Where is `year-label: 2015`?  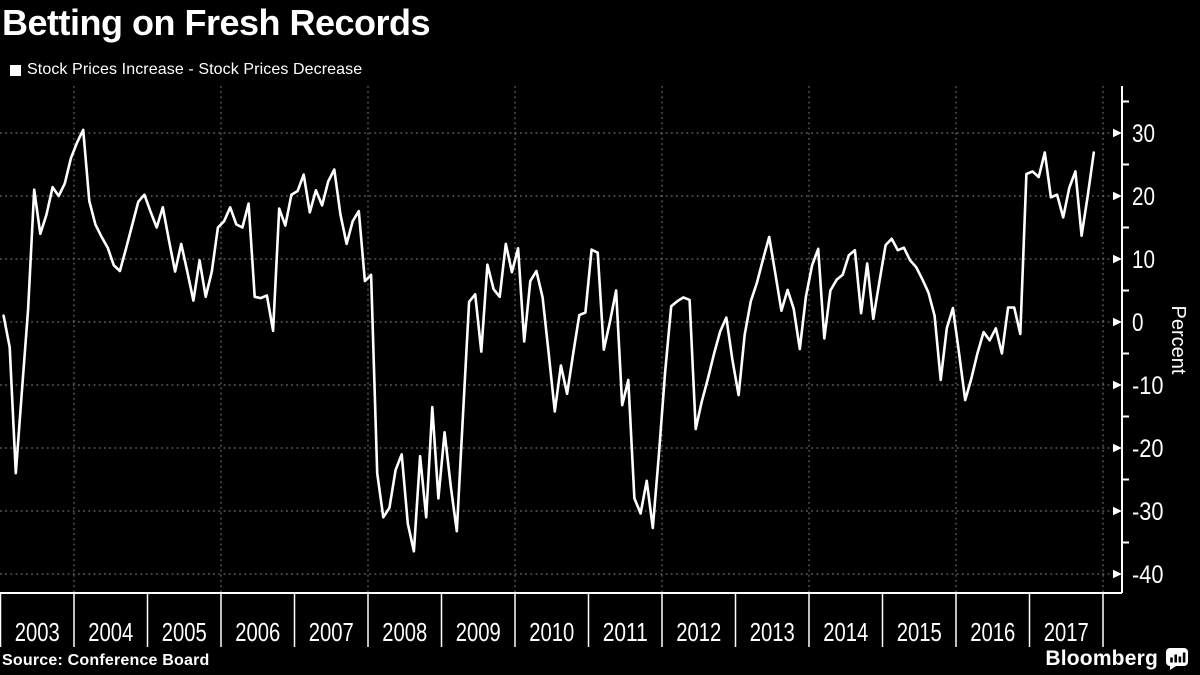
year-label: 2015 is located at coordinates (919, 632).